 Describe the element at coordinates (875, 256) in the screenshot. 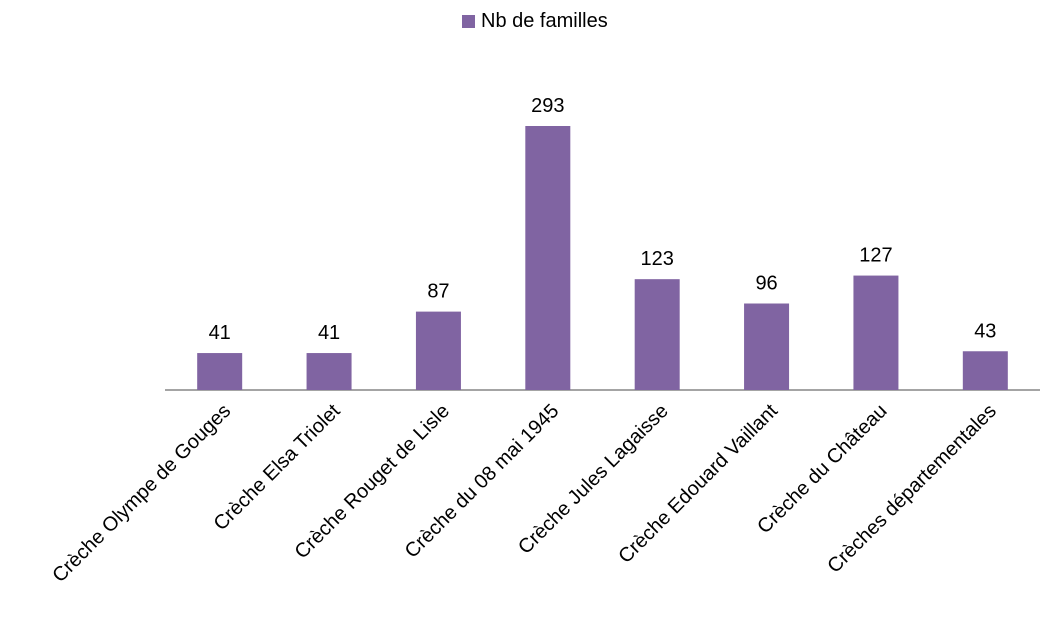

I see `data-label: 127` at that location.